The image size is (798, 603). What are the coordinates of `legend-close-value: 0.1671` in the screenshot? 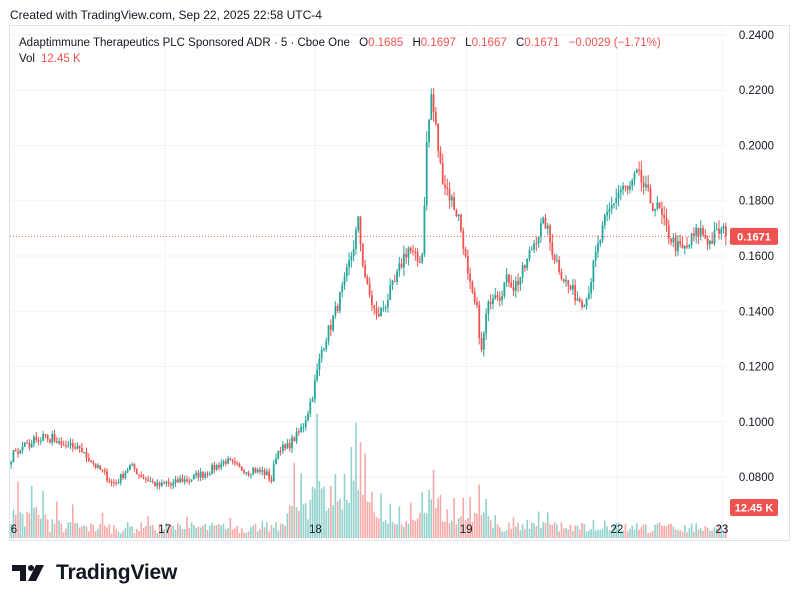 It's located at (542, 43).